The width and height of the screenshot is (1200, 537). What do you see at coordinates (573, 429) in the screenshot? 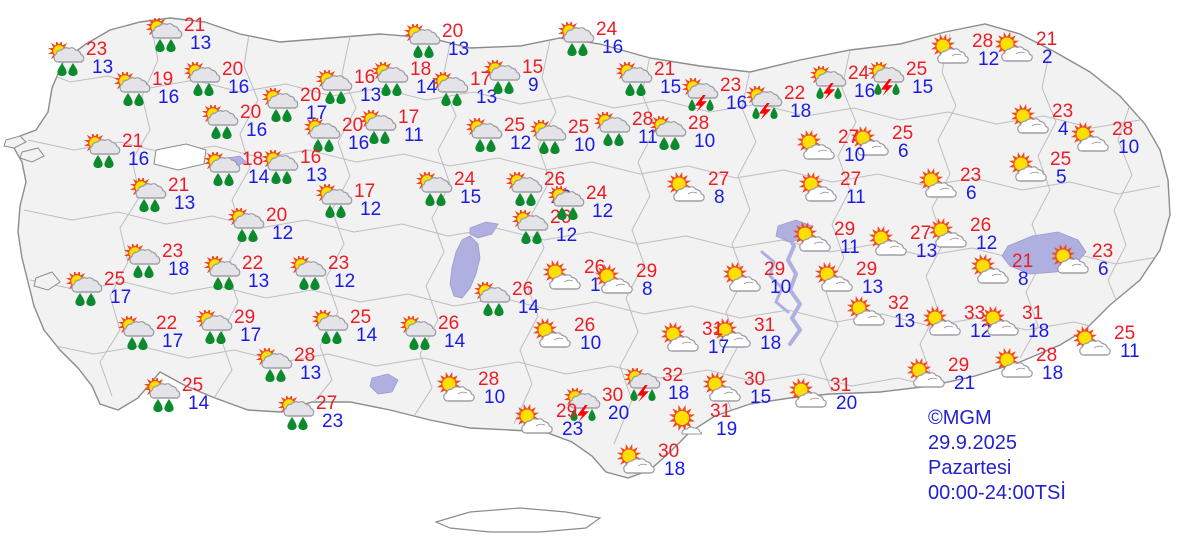
I see `min-temperature-label: 23` at bounding box center [573, 429].